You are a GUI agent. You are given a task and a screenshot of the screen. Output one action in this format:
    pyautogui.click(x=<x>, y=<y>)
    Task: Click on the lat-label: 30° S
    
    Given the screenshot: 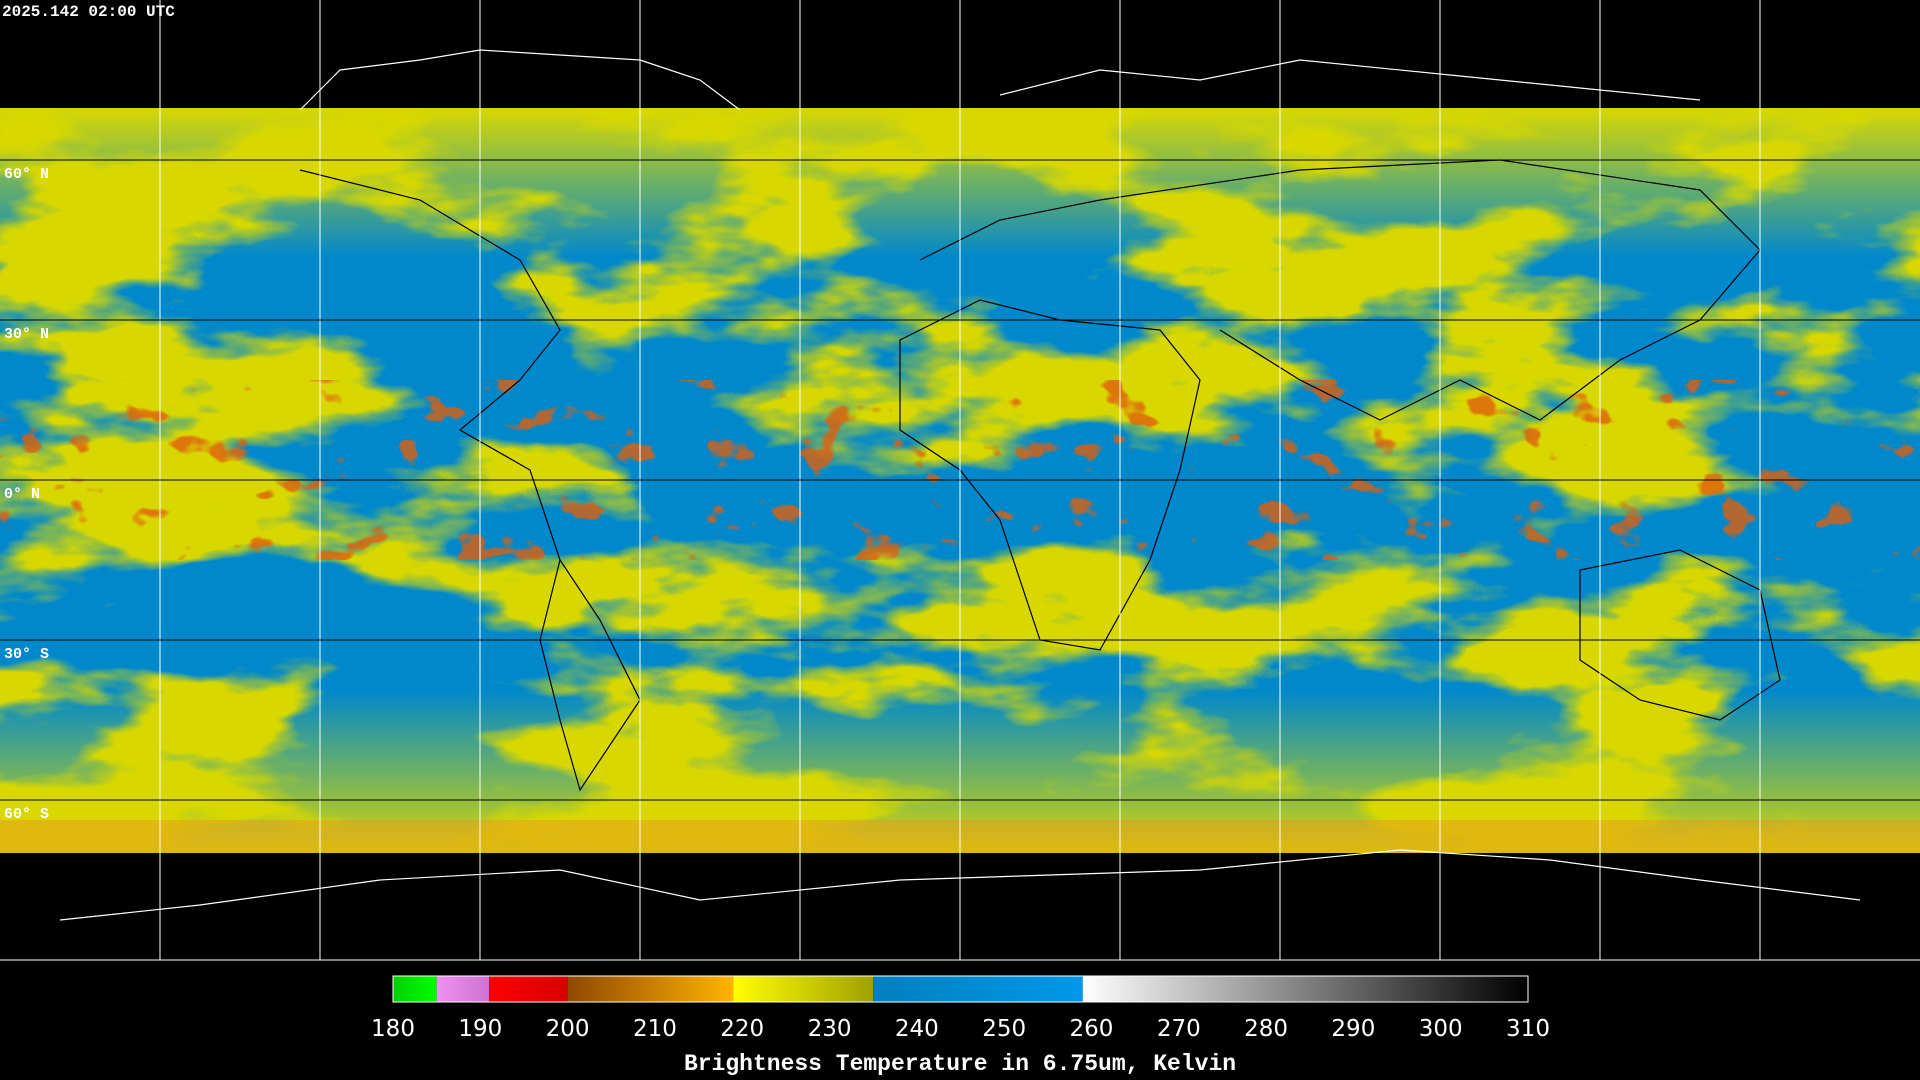 What is the action you would take?
    pyautogui.click(x=26, y=654)
    